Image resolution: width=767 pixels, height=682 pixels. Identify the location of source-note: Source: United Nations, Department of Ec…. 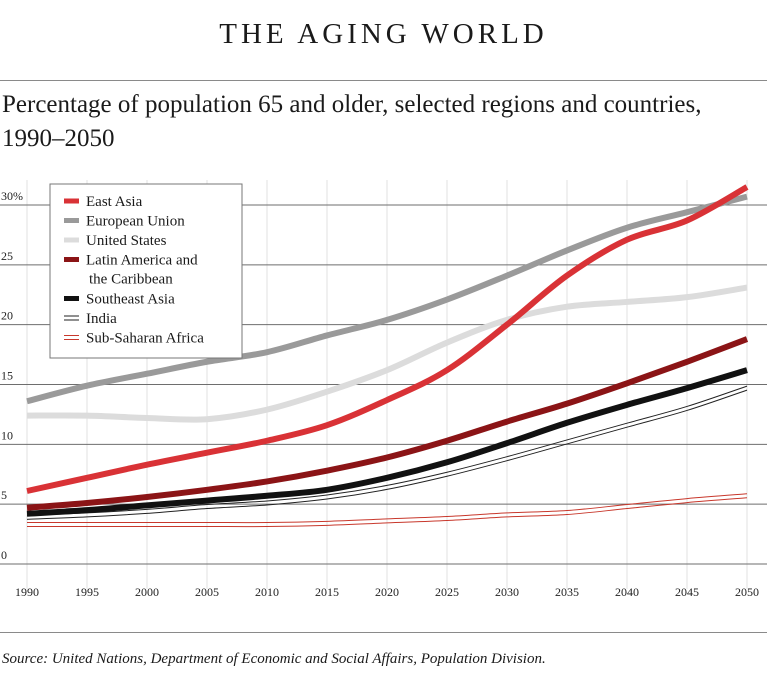
(274, 659).